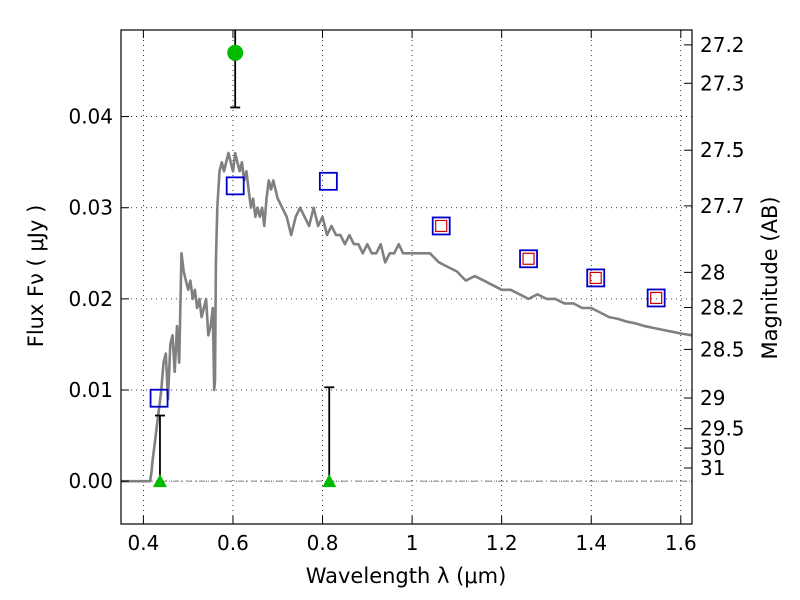  Describe the element at coordinates (591, 543) in the screenshot. I see `x-tick-label: 1.4` at that location.